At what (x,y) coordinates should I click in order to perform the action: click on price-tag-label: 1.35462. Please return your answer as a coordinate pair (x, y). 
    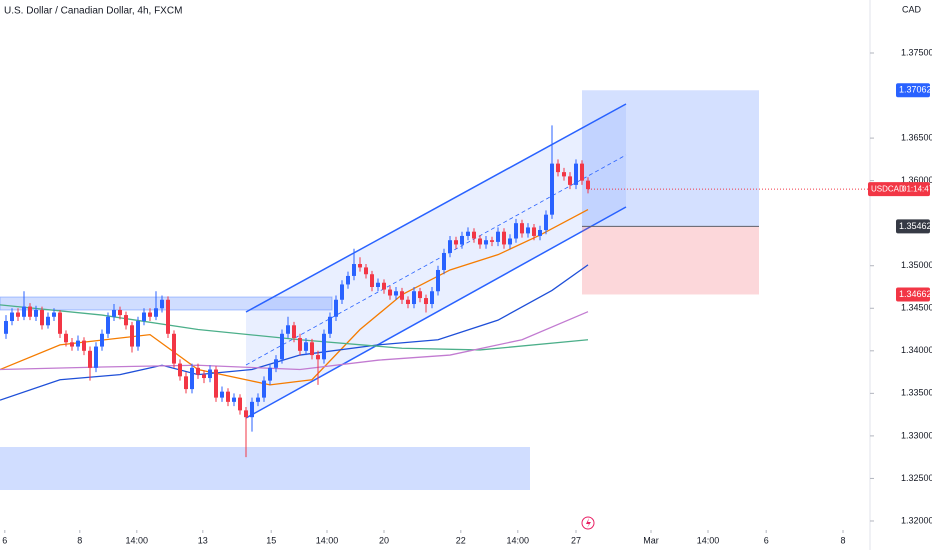
    Looking at the image, I should click on (915, 226).